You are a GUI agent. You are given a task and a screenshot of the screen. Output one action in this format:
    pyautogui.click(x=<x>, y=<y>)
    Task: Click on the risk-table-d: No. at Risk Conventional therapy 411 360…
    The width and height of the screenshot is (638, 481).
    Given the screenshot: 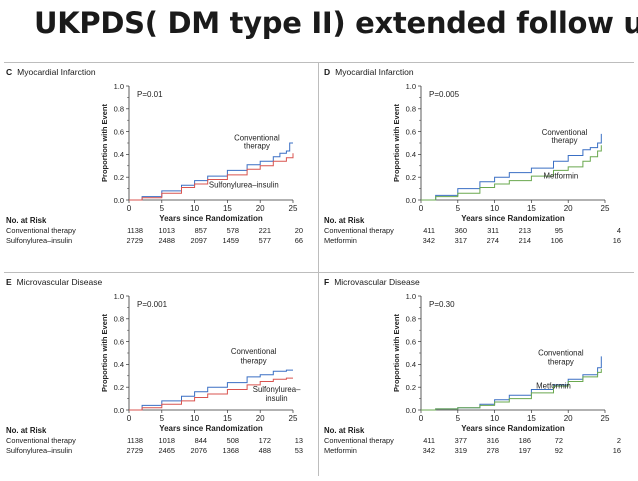 What is the action you would take?
    pyautogui.click(x=478, y=231)
    